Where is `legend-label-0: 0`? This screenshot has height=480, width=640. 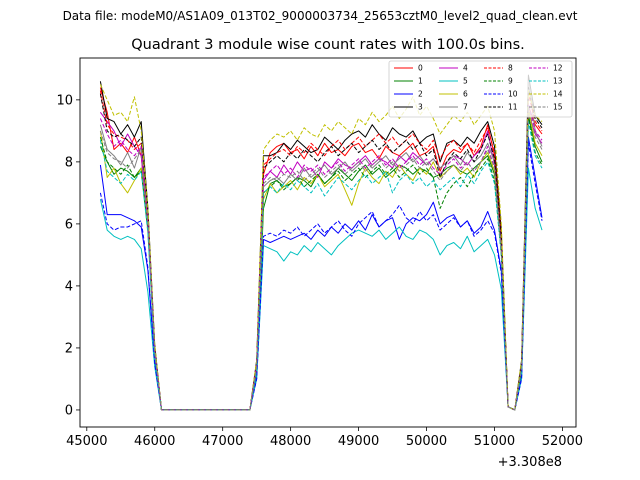 legend-label-0: 0 is located at coordinates (420, 68).